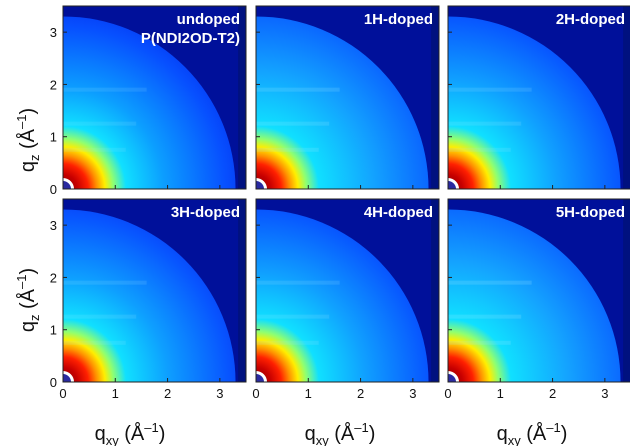  What do you see at coordinates (28, 140) in the screenshot?
I see `y-axis-label-top: qz (Å–1)` at bounding box center [28, 140].